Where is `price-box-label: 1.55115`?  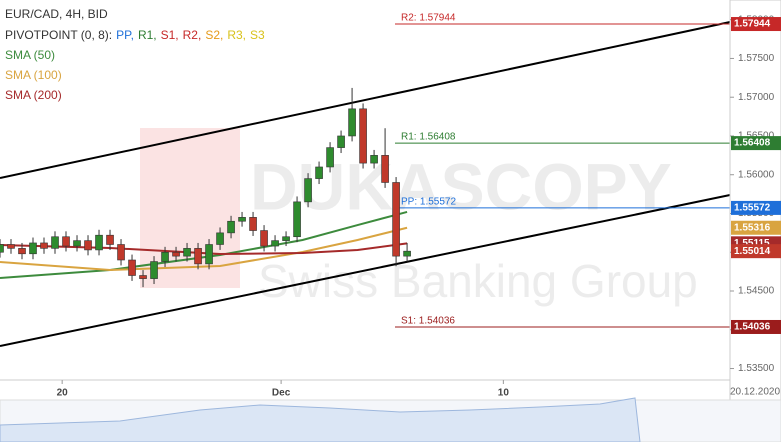 price-box-label: 1.55115 is located at coordinates (752, 243).